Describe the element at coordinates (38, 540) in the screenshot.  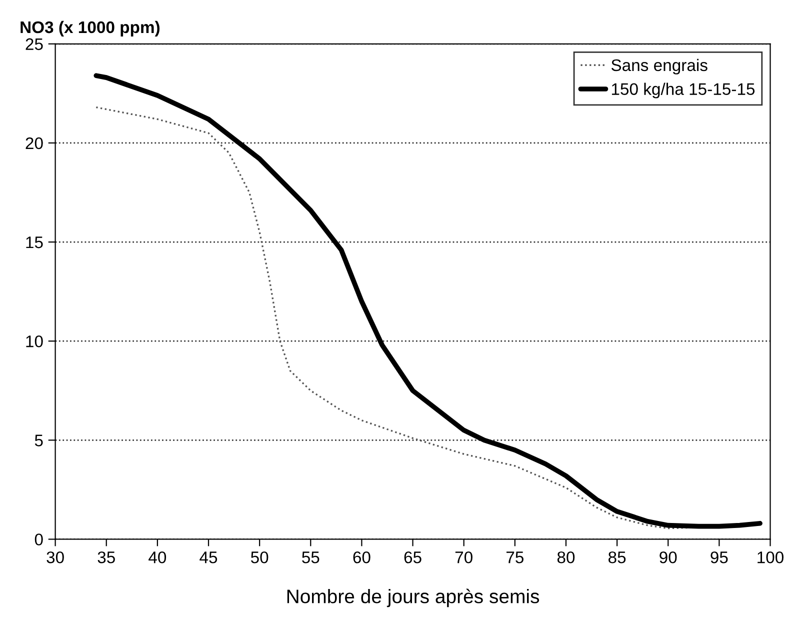
I see `y-tick-label: 0` at that location.